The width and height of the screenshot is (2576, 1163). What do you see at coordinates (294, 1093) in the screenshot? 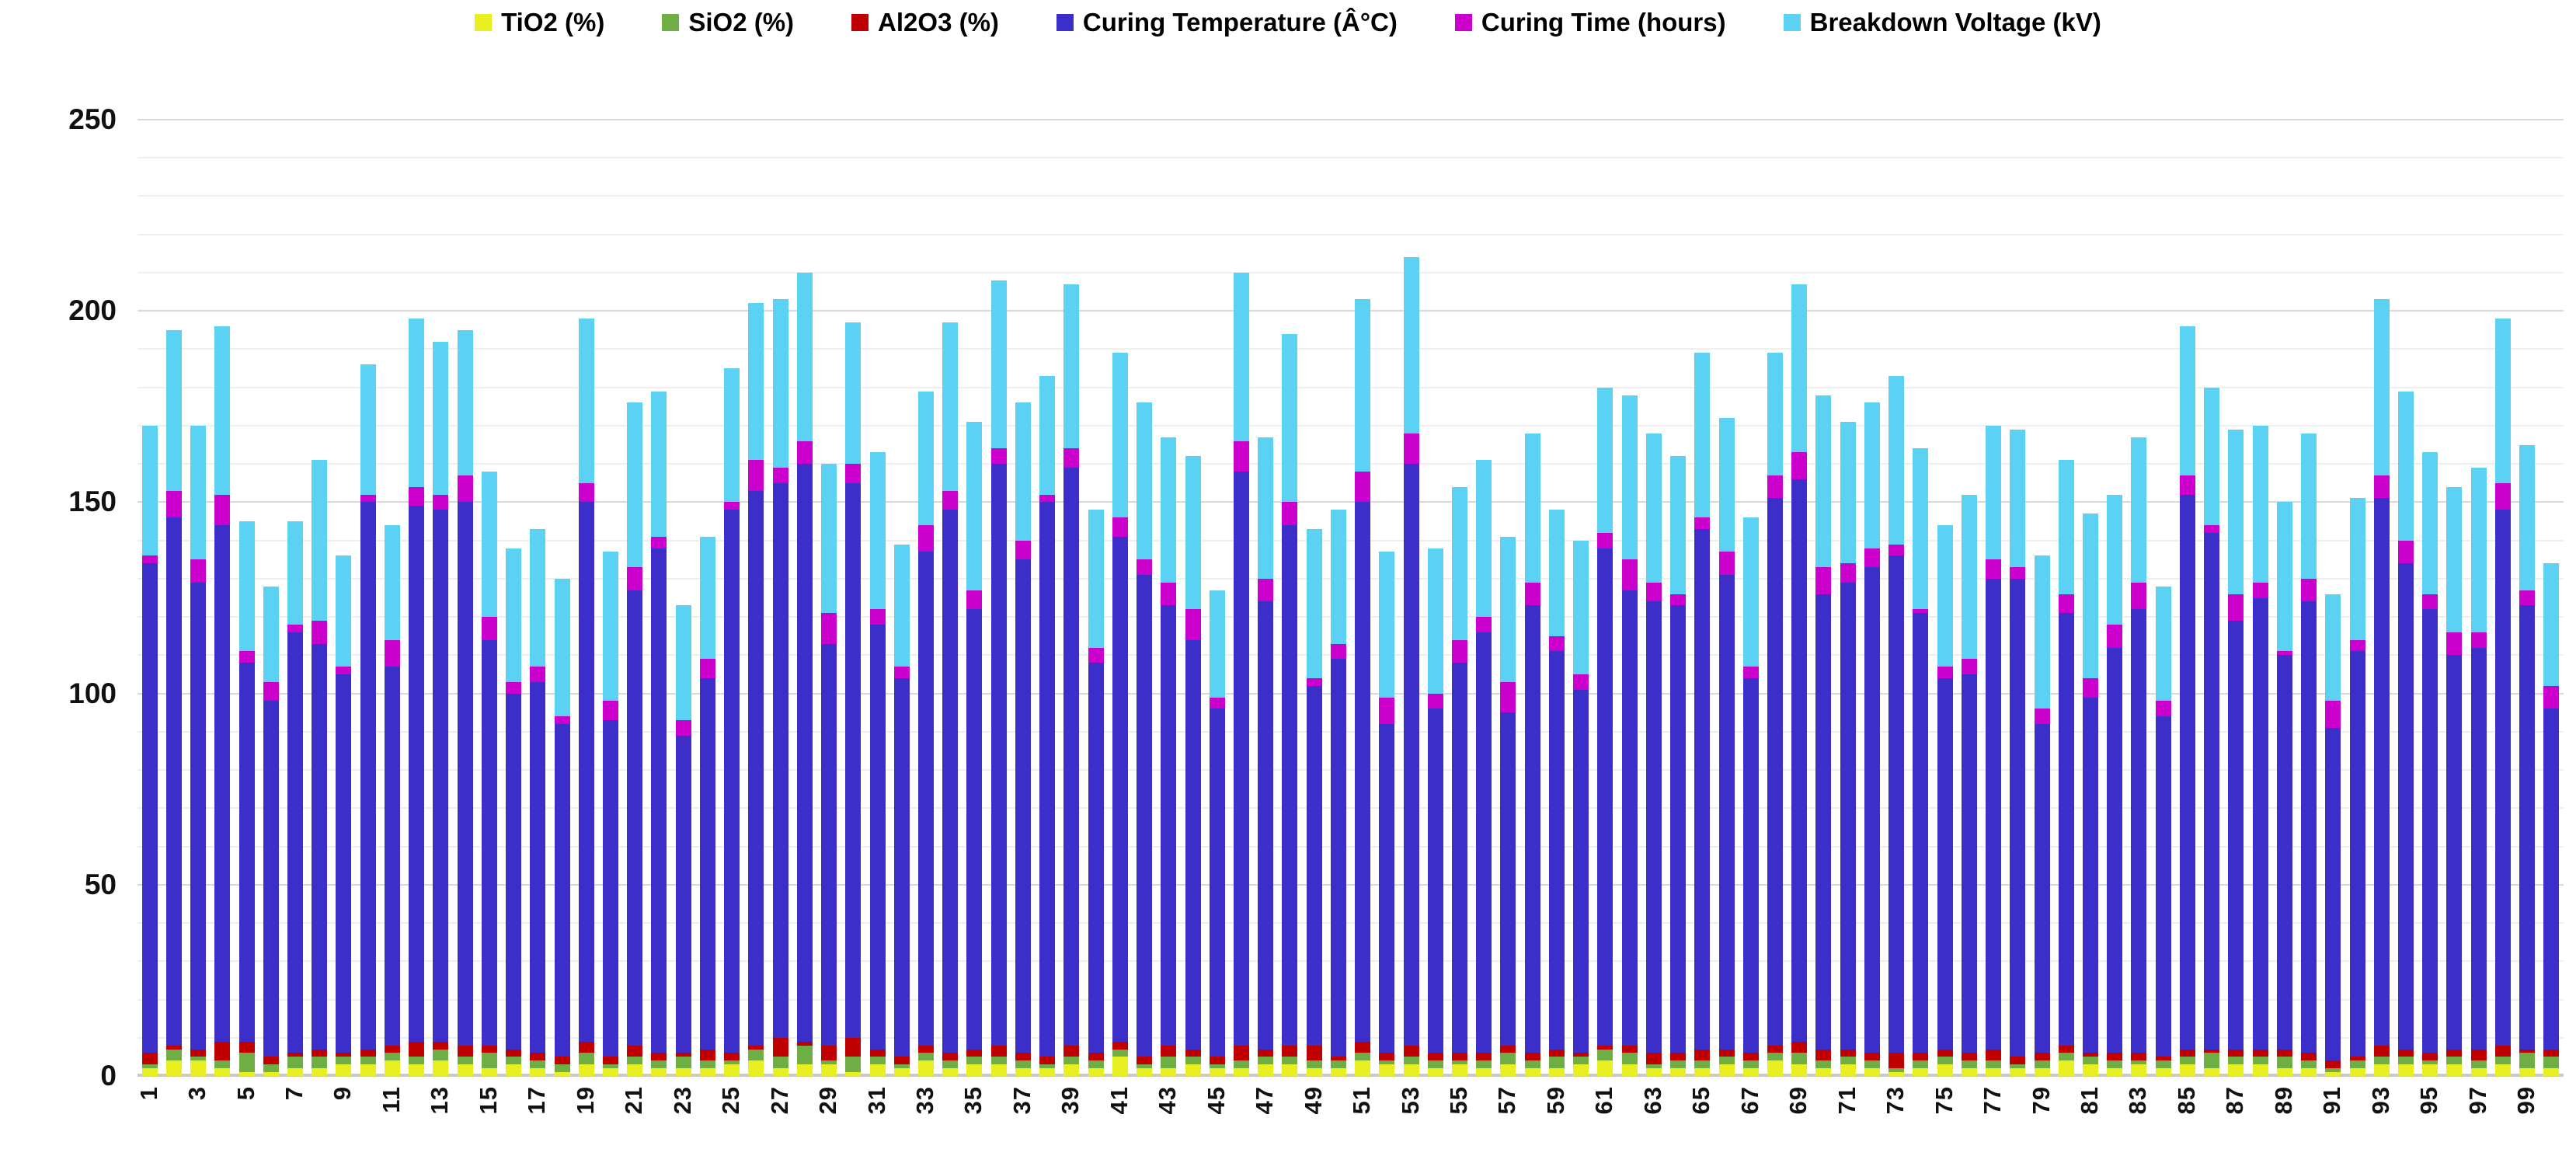
I see `x-axis-label: 7` at bounding box center [294, 1093].